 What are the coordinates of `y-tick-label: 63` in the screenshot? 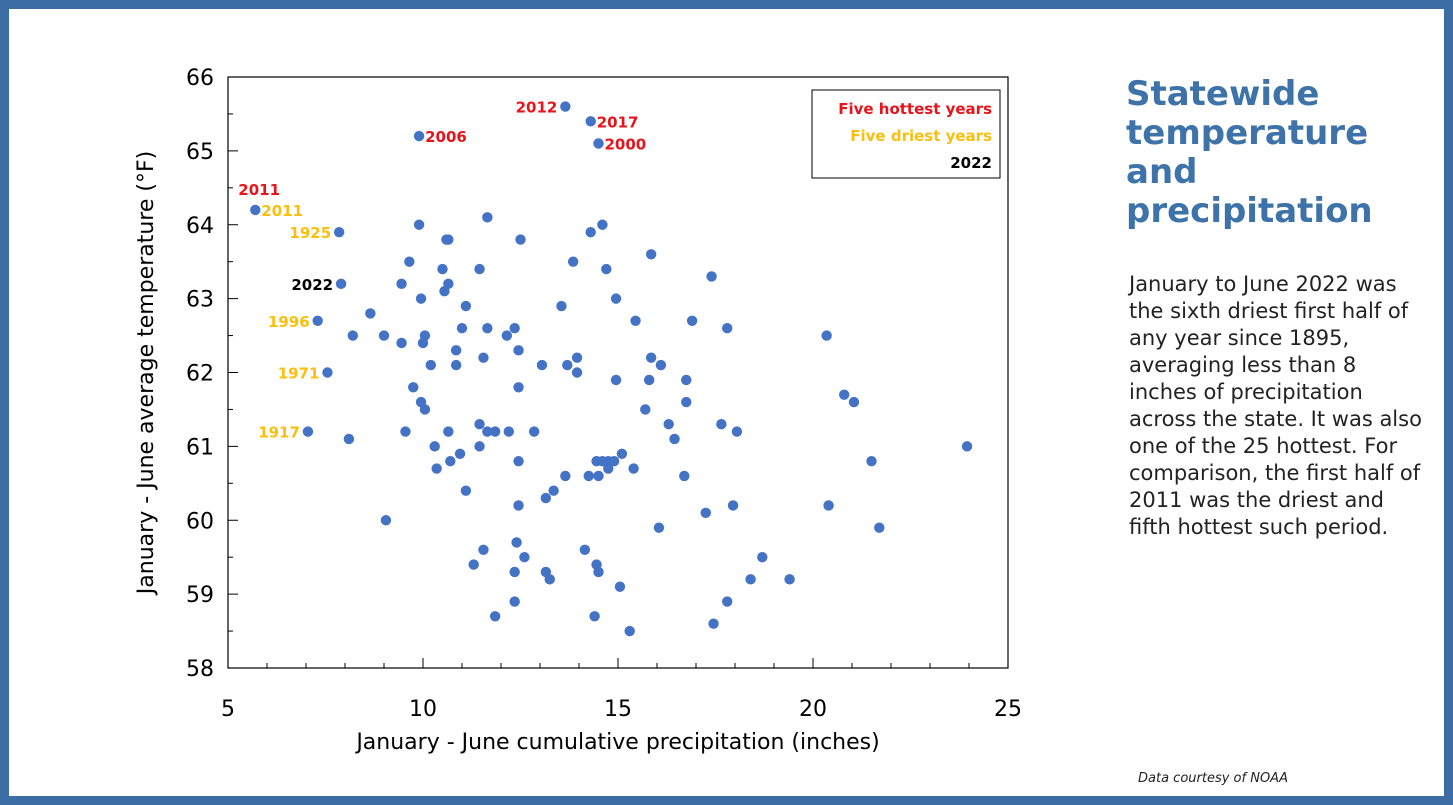 It's located at (200, 300).